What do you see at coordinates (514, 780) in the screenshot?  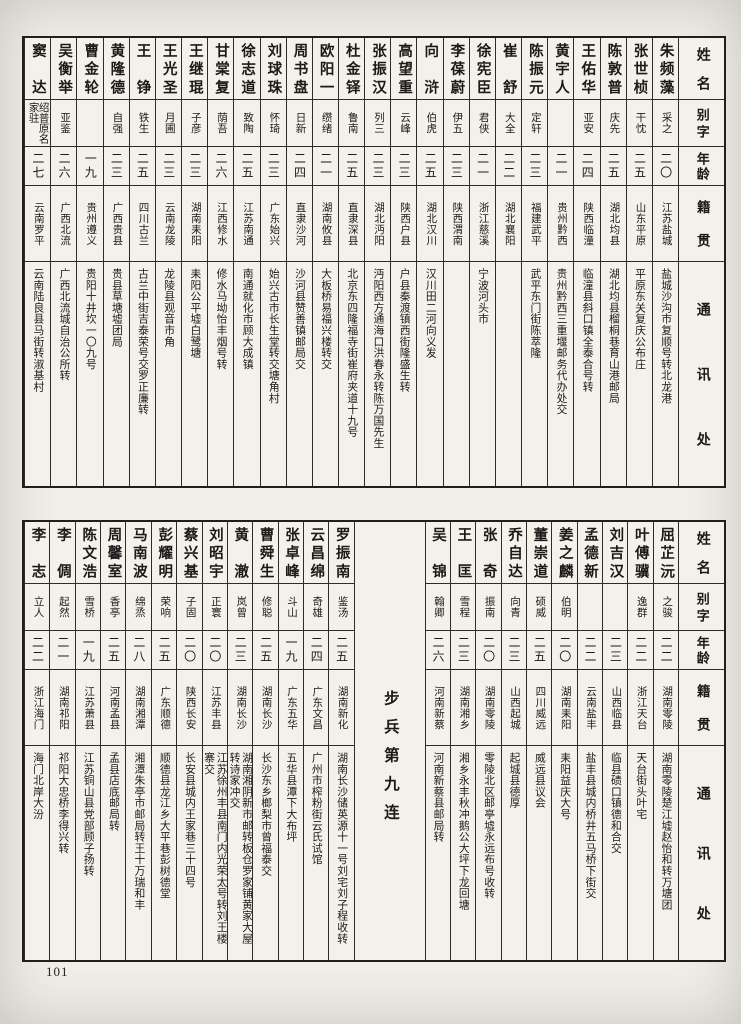 I see `address-text: 起城县德厚` at bounding box center [514, 780].